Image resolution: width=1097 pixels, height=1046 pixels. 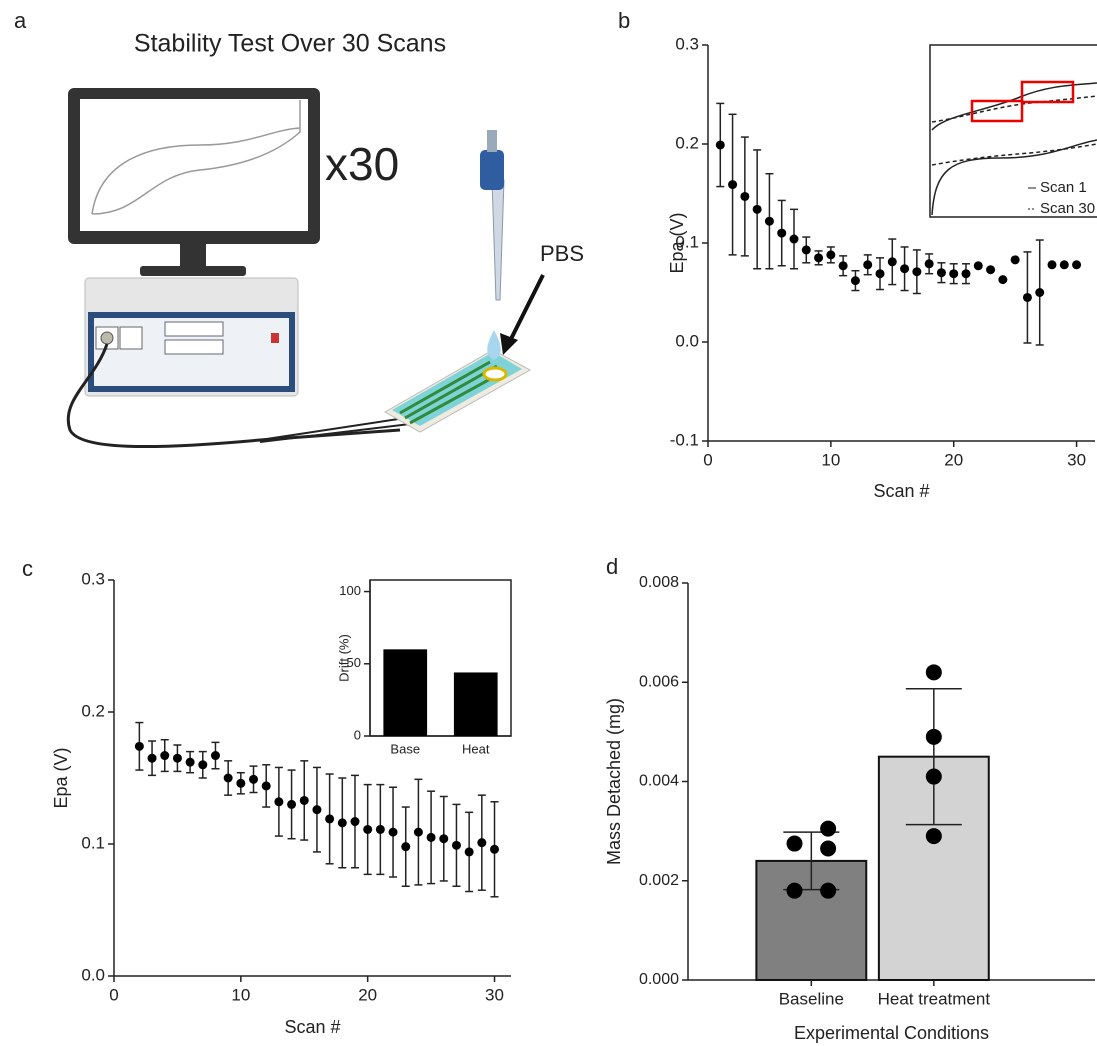 What do you see at coordinates (494, 345) in the screenshot?
I see `drop` at bounding box center [494, 345].